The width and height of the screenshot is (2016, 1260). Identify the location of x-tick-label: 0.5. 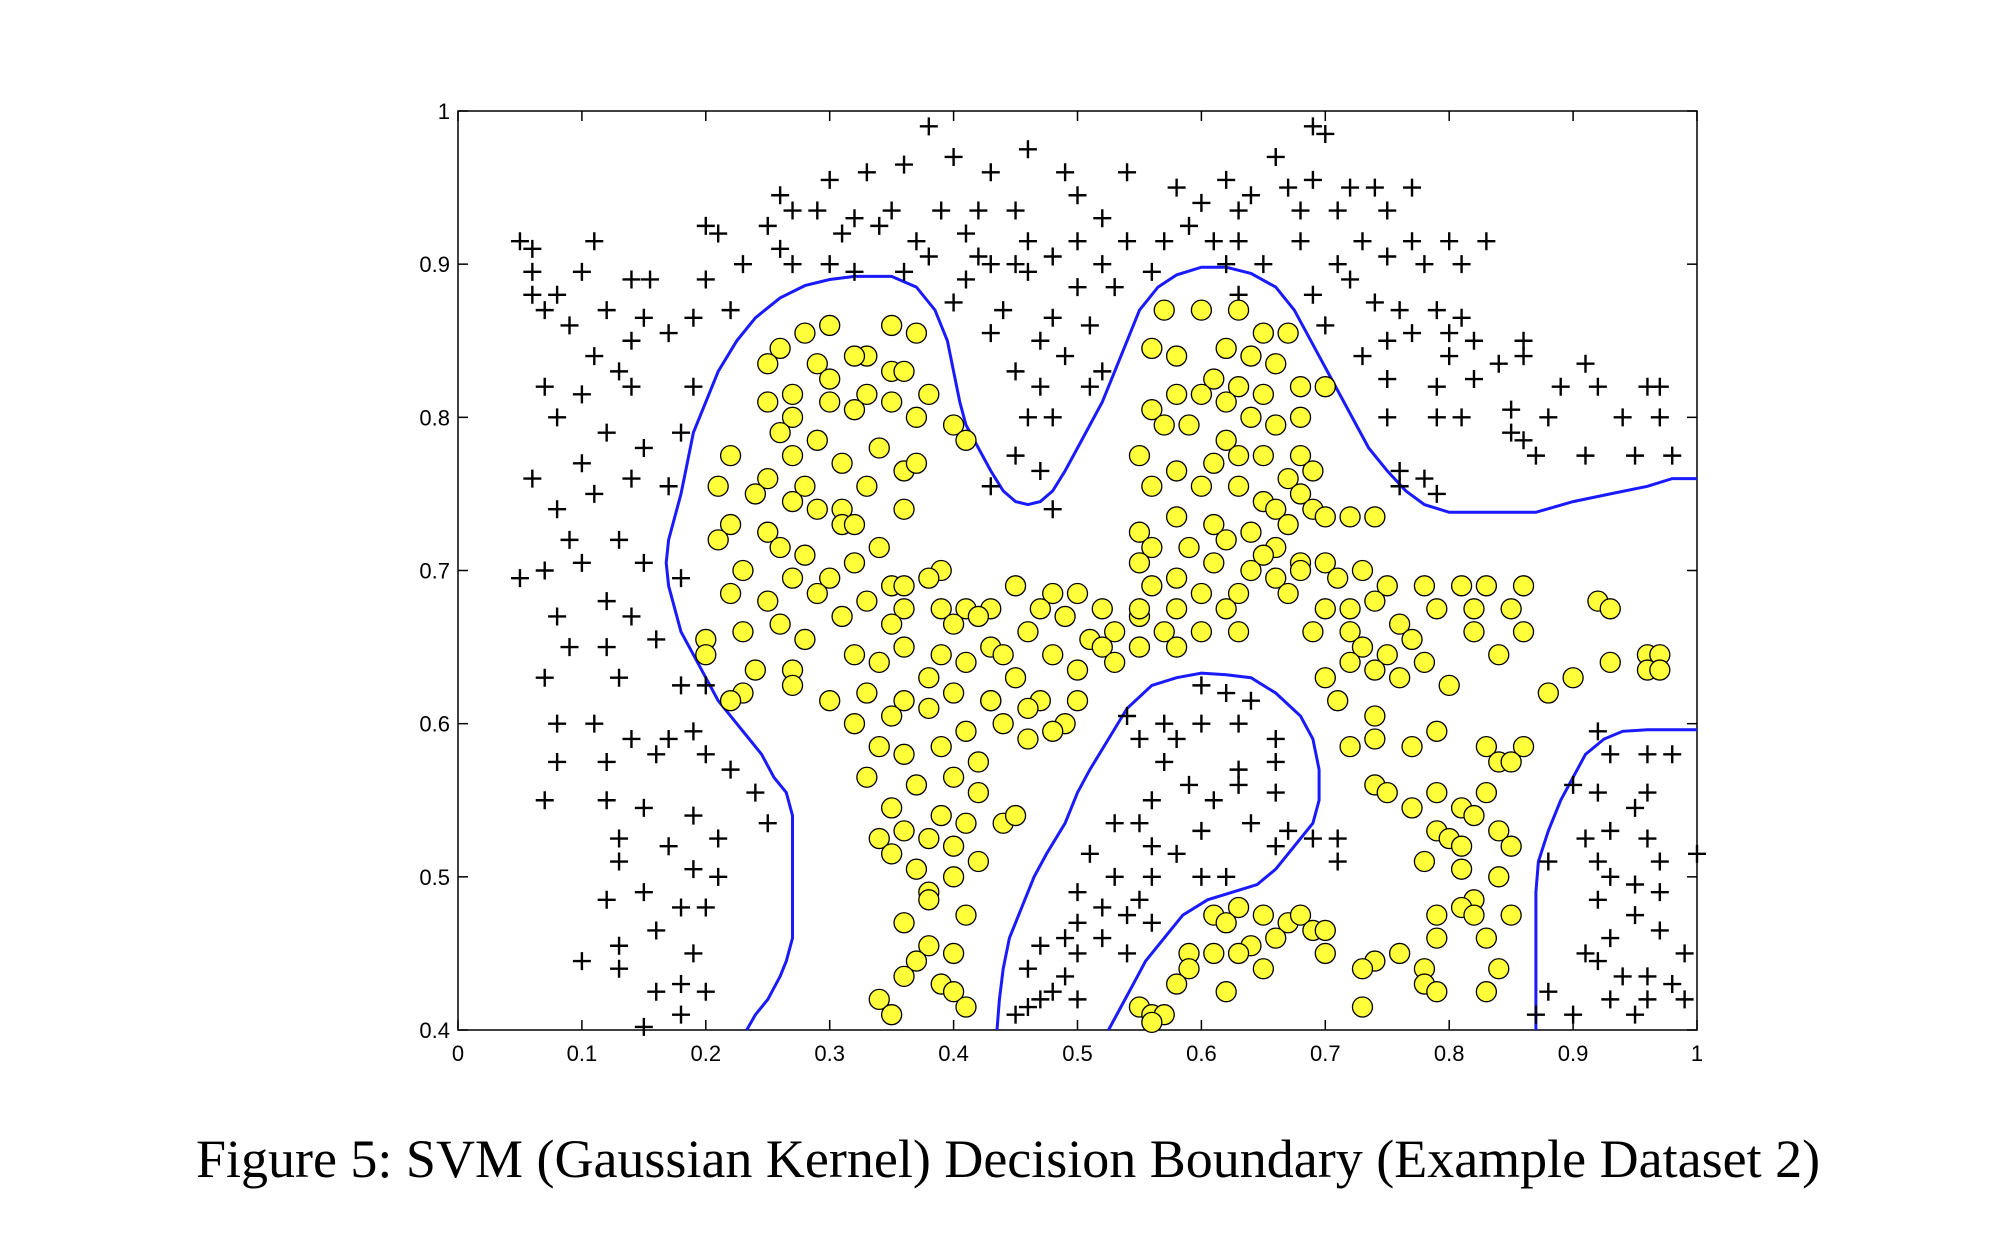
(1077, 1053).